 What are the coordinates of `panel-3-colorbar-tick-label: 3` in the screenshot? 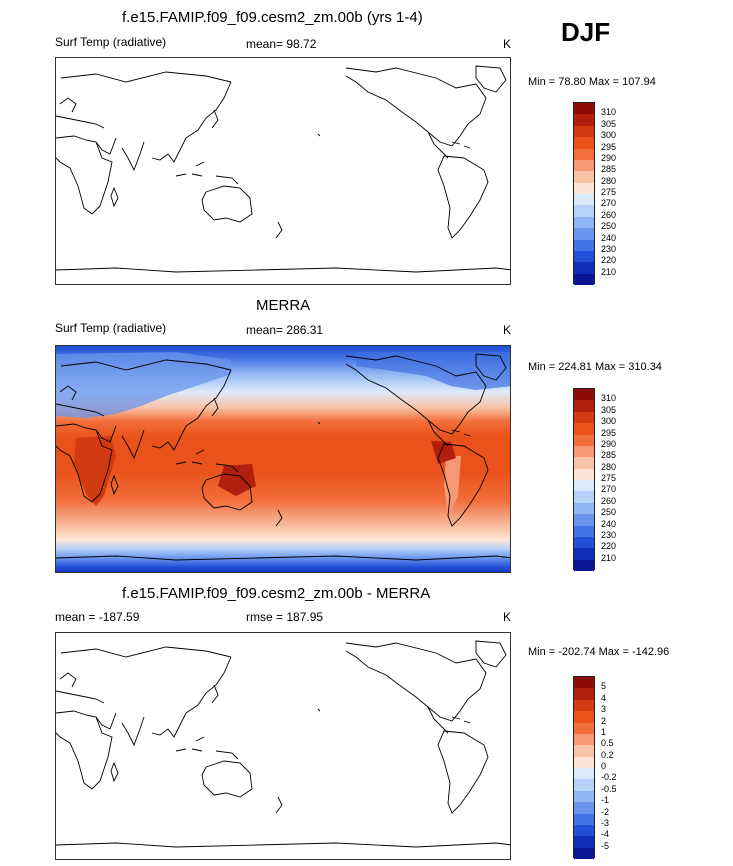 It's located at (604, 709).